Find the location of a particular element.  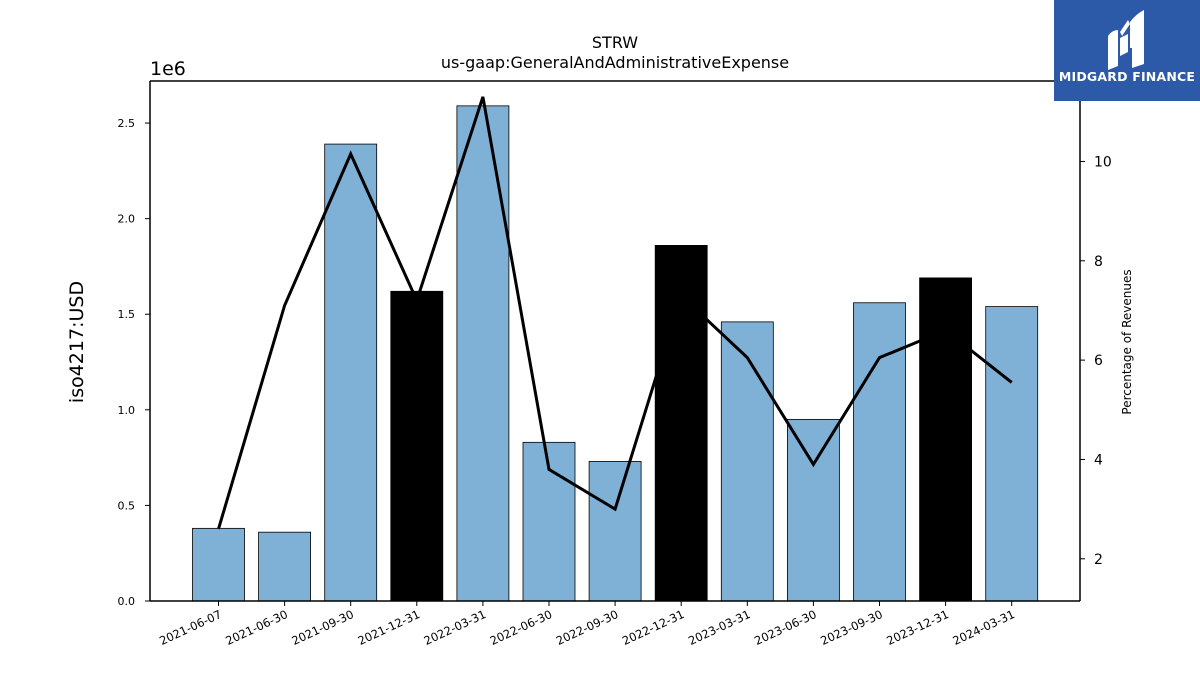

x-tick-label: 2022-09-30 is located at coordinates (587, 627).